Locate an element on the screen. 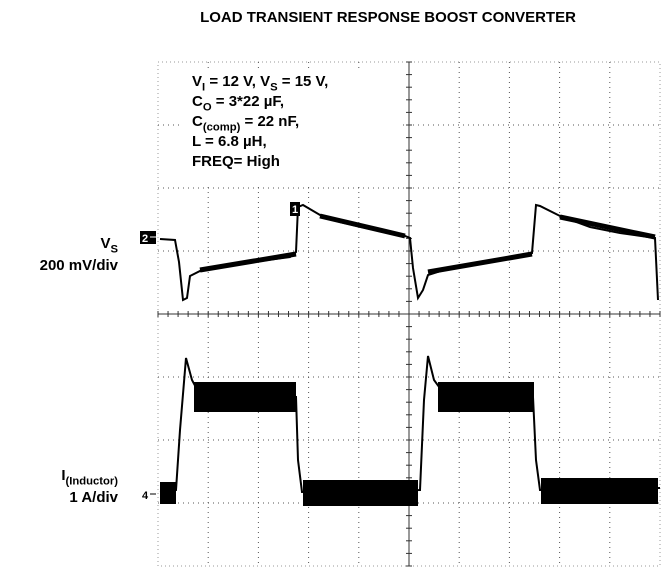 This screenshot has width=661, height=576. condition-line: CO = 3*22 µF, is located at coordinates (238, 103).